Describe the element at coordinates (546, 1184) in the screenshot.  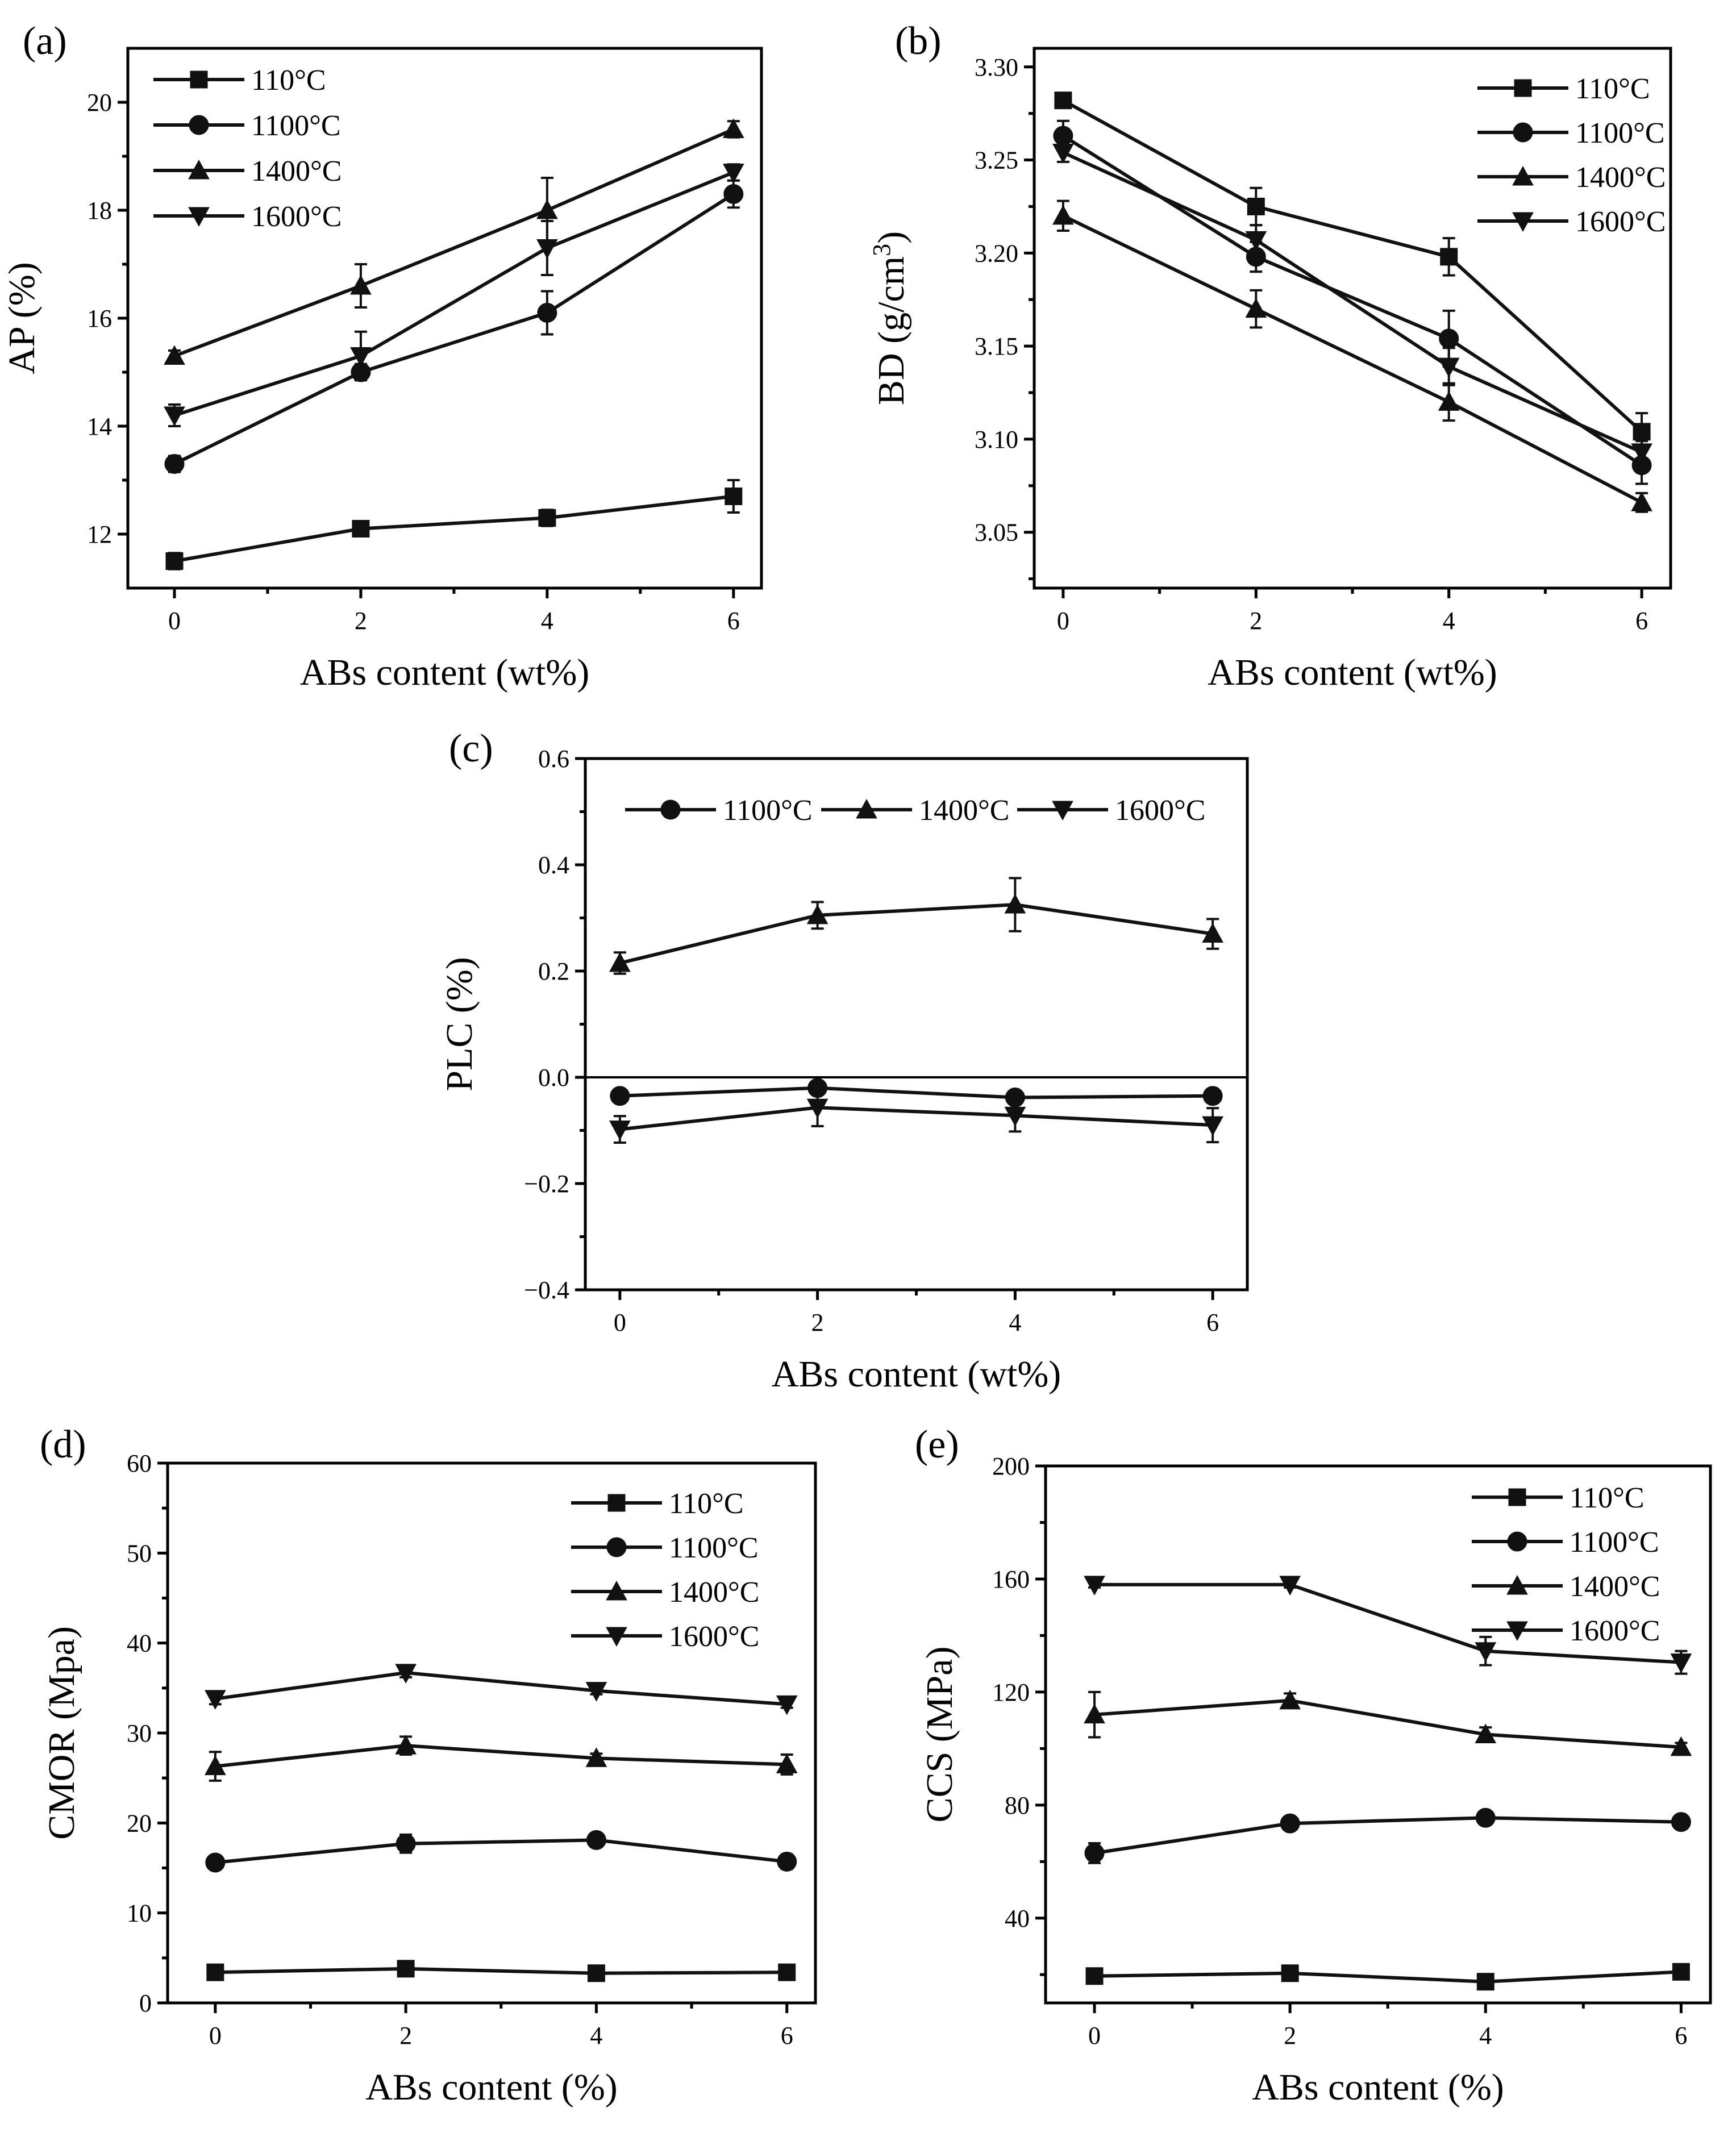
I see `y-tick-label: −0.2` at that location.